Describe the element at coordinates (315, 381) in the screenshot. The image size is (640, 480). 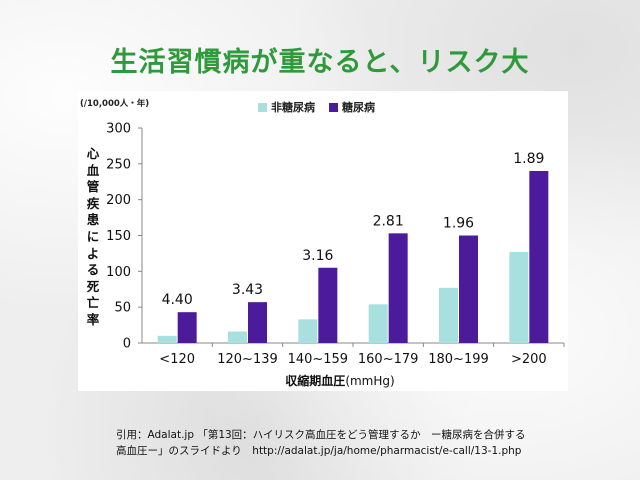
I see `x-axis-label-main: 収縮期血圧` at that location.